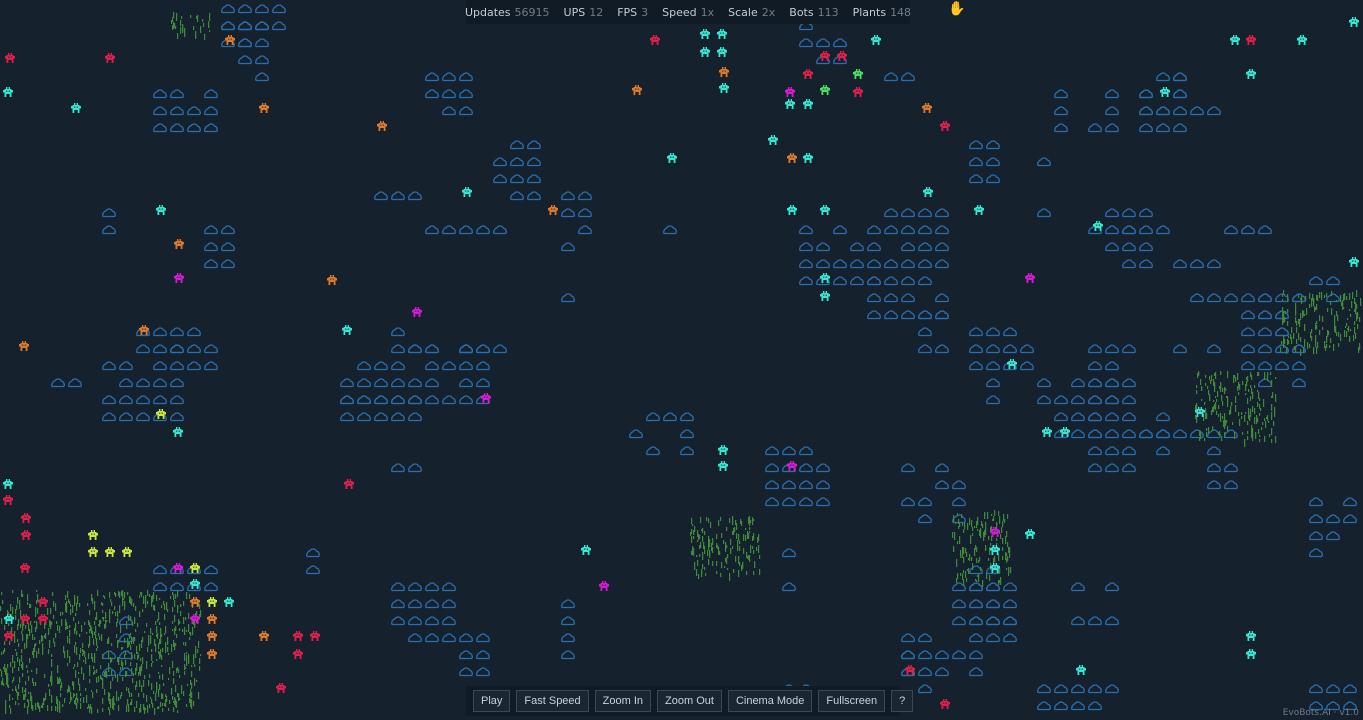 This screenshot has width=1363, height=720. I want to click on fullscreen-button: Fullscreen, so click(852, 701).